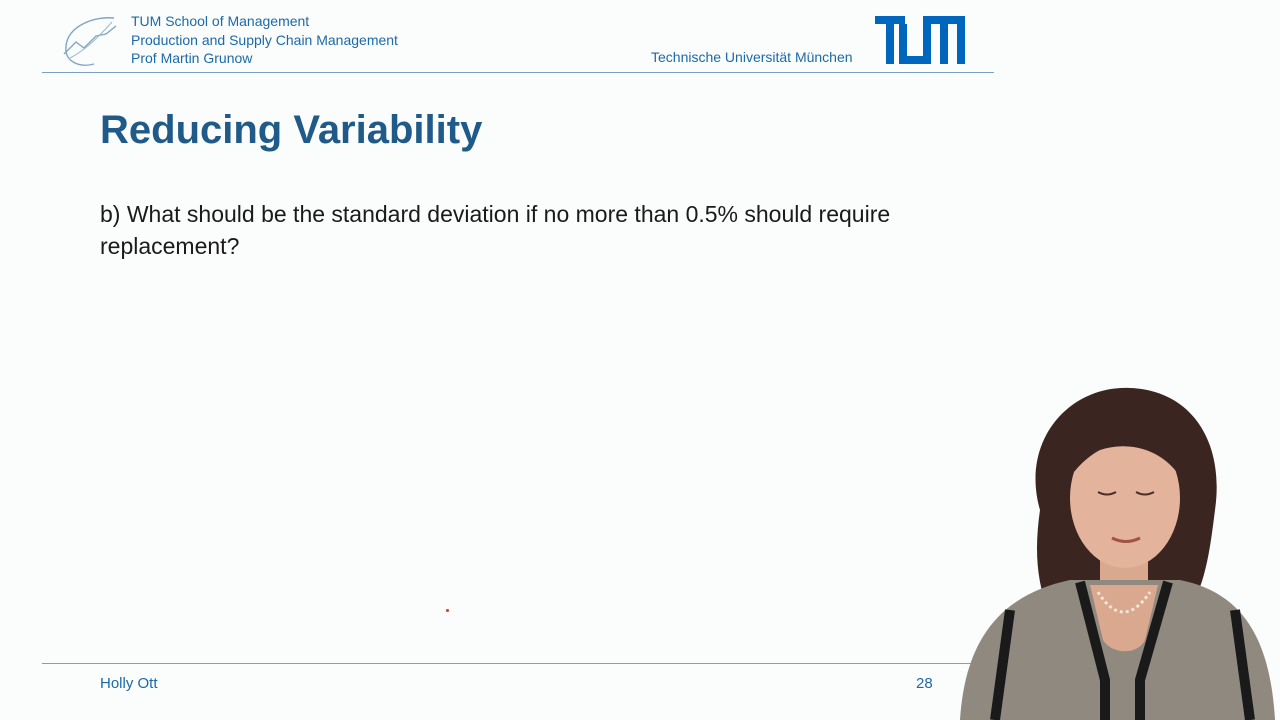  I want to click on presenter-name: Holly Ott, so click(129, 683).